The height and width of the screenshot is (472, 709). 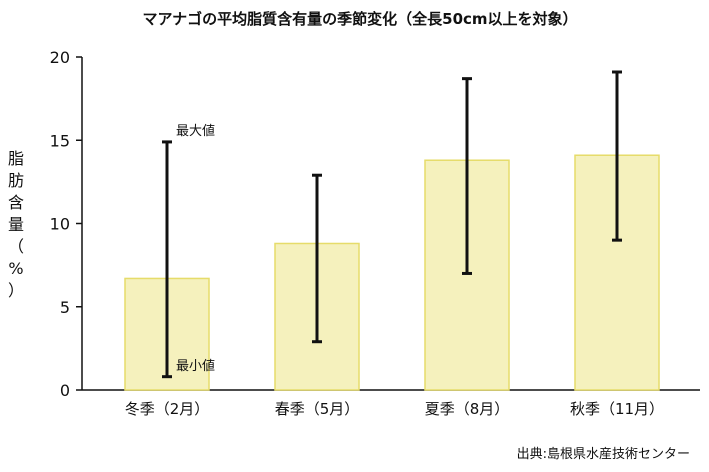 I want to click on x-category-label: 春季（5月）, so click(x=317, y=409).